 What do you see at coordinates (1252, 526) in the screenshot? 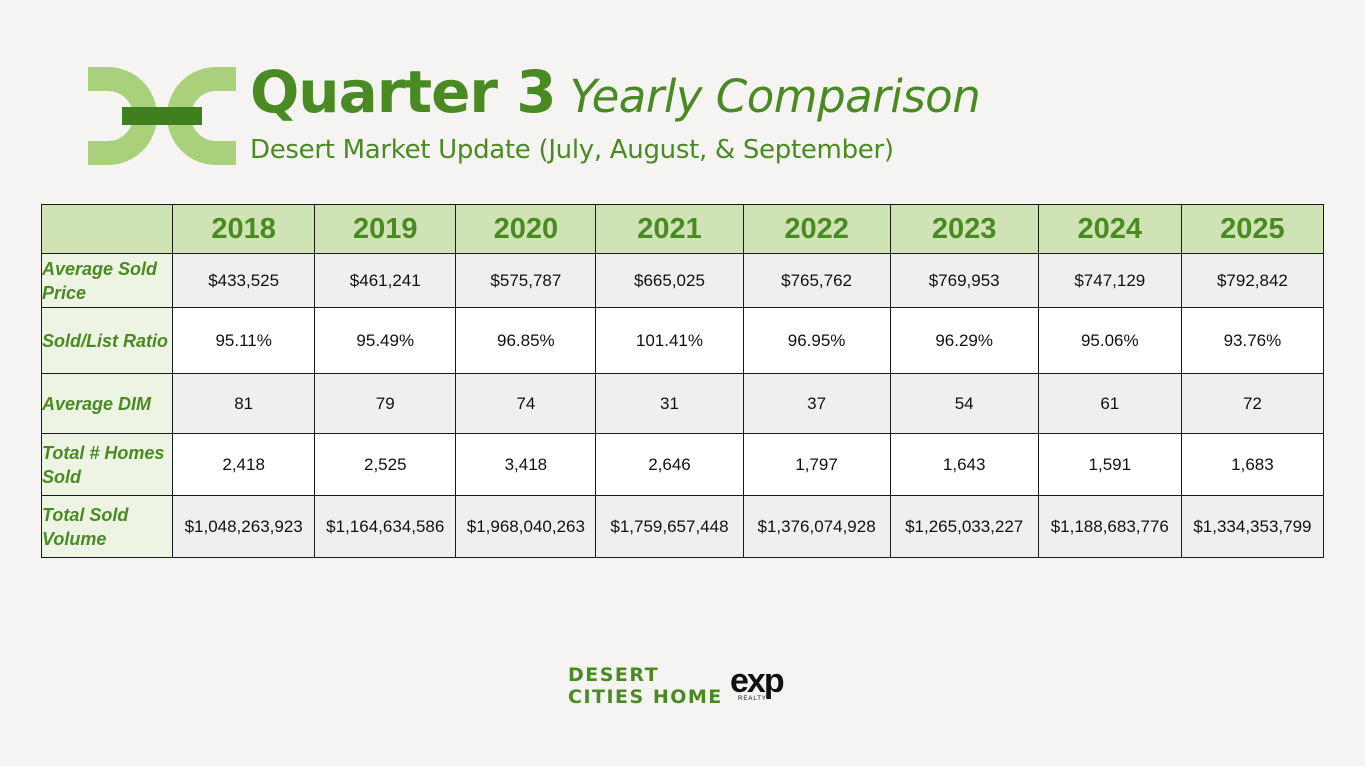
I see `table-cell: $1,334,353,799` at bounding box center [1252, 526].